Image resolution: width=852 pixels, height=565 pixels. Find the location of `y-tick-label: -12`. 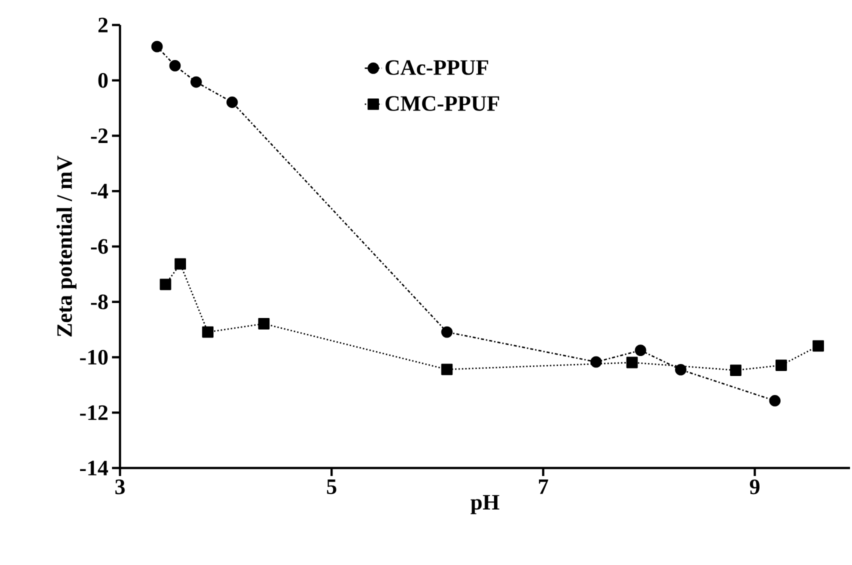

y-tick-label: -12 is located at coordinates (94, 412).